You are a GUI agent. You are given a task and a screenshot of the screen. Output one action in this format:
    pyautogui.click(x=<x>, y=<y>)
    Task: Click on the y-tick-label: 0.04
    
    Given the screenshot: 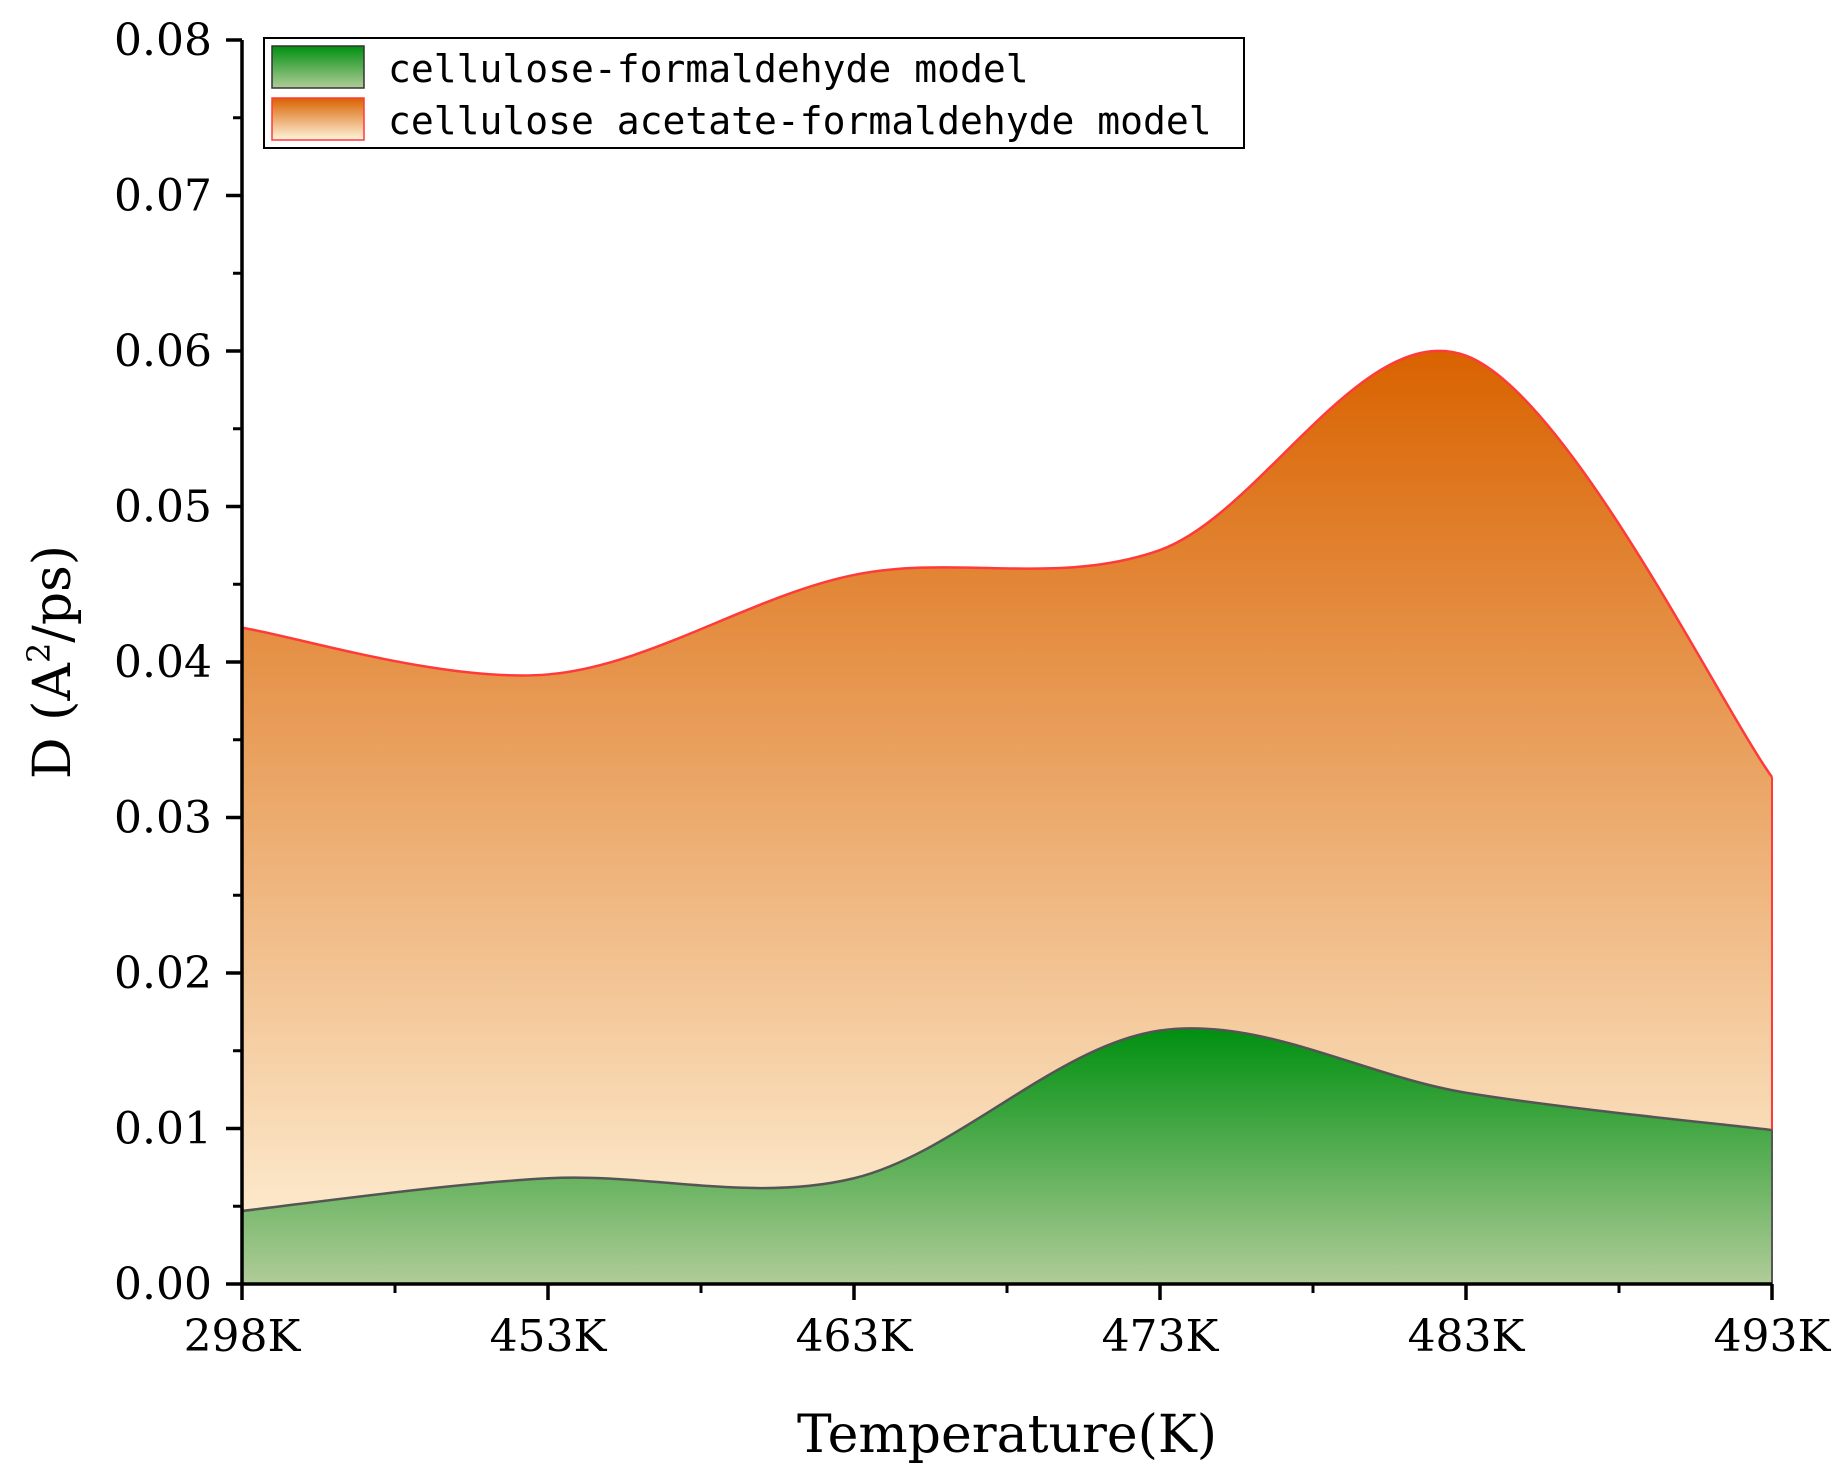 What is the action you would take?
    pyautogui.click(x=163, y=662)
    